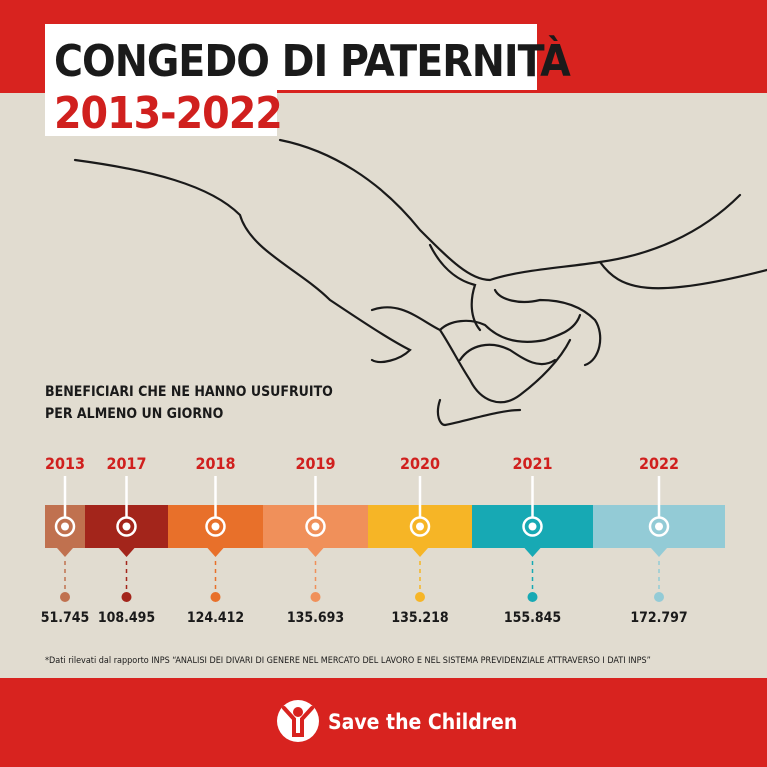  Describe the element at coordinates (315, 618) in the screenshot. I see `value-label: 135.693` at that location.